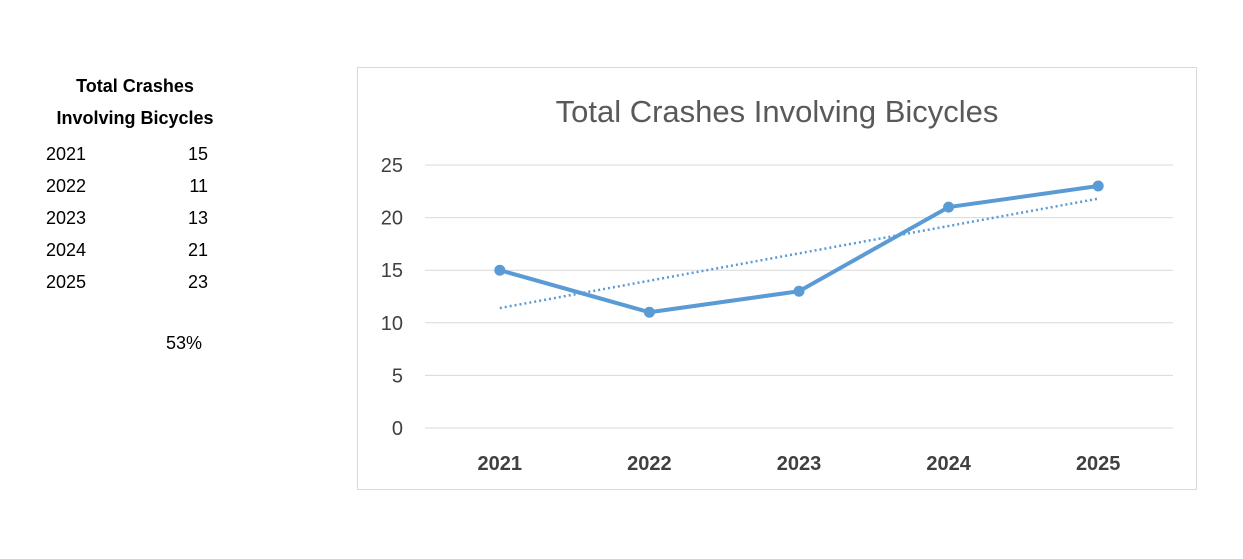  Describe the element at coordinates (397, 376) in the screenshot. I see `y-tick-label: 5` at that location.